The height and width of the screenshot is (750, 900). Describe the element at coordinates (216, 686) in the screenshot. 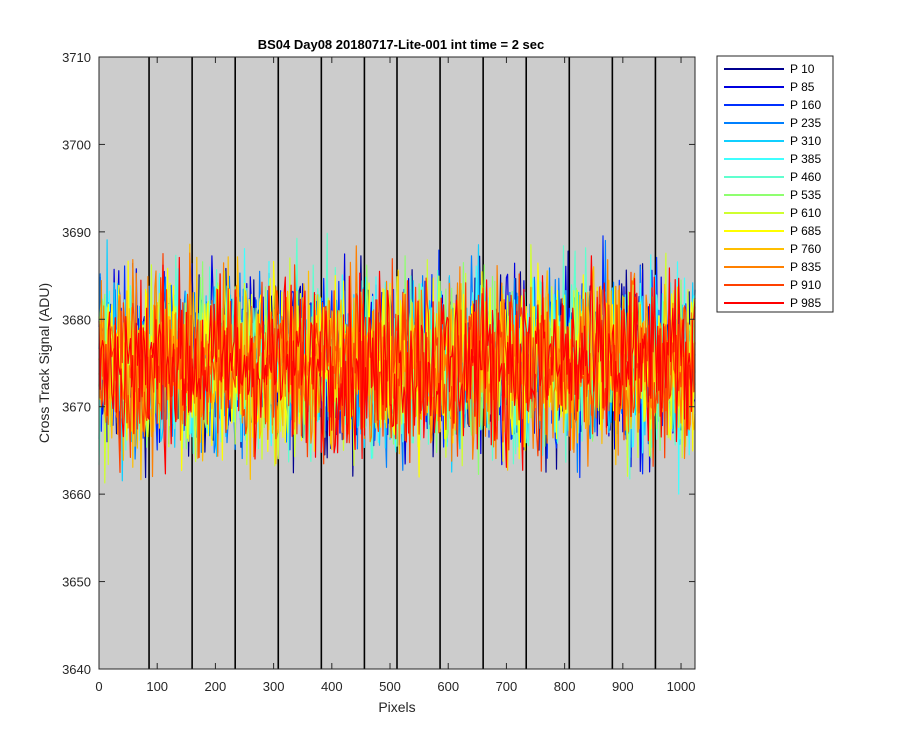

I see `x-tick-label-2: 200` at that location.